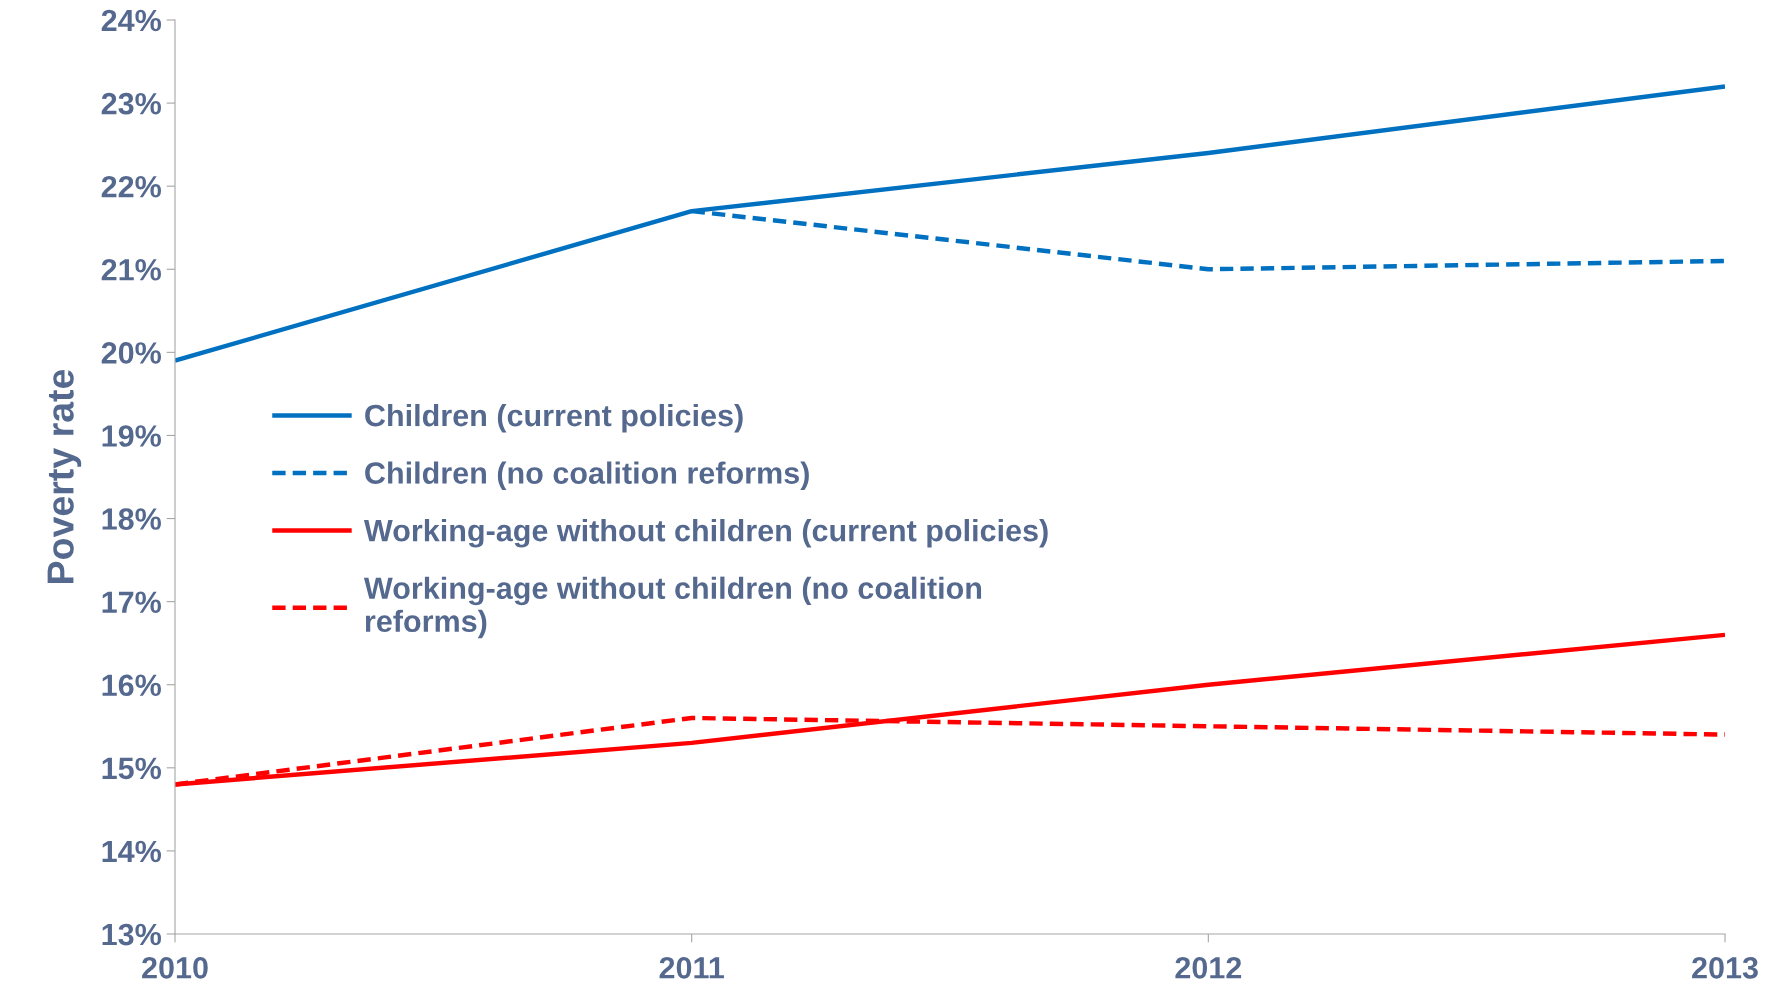  Describe the element at coordinates (1725, 968) in the screenshot. I see `x-tick-label: 2013` at that location.